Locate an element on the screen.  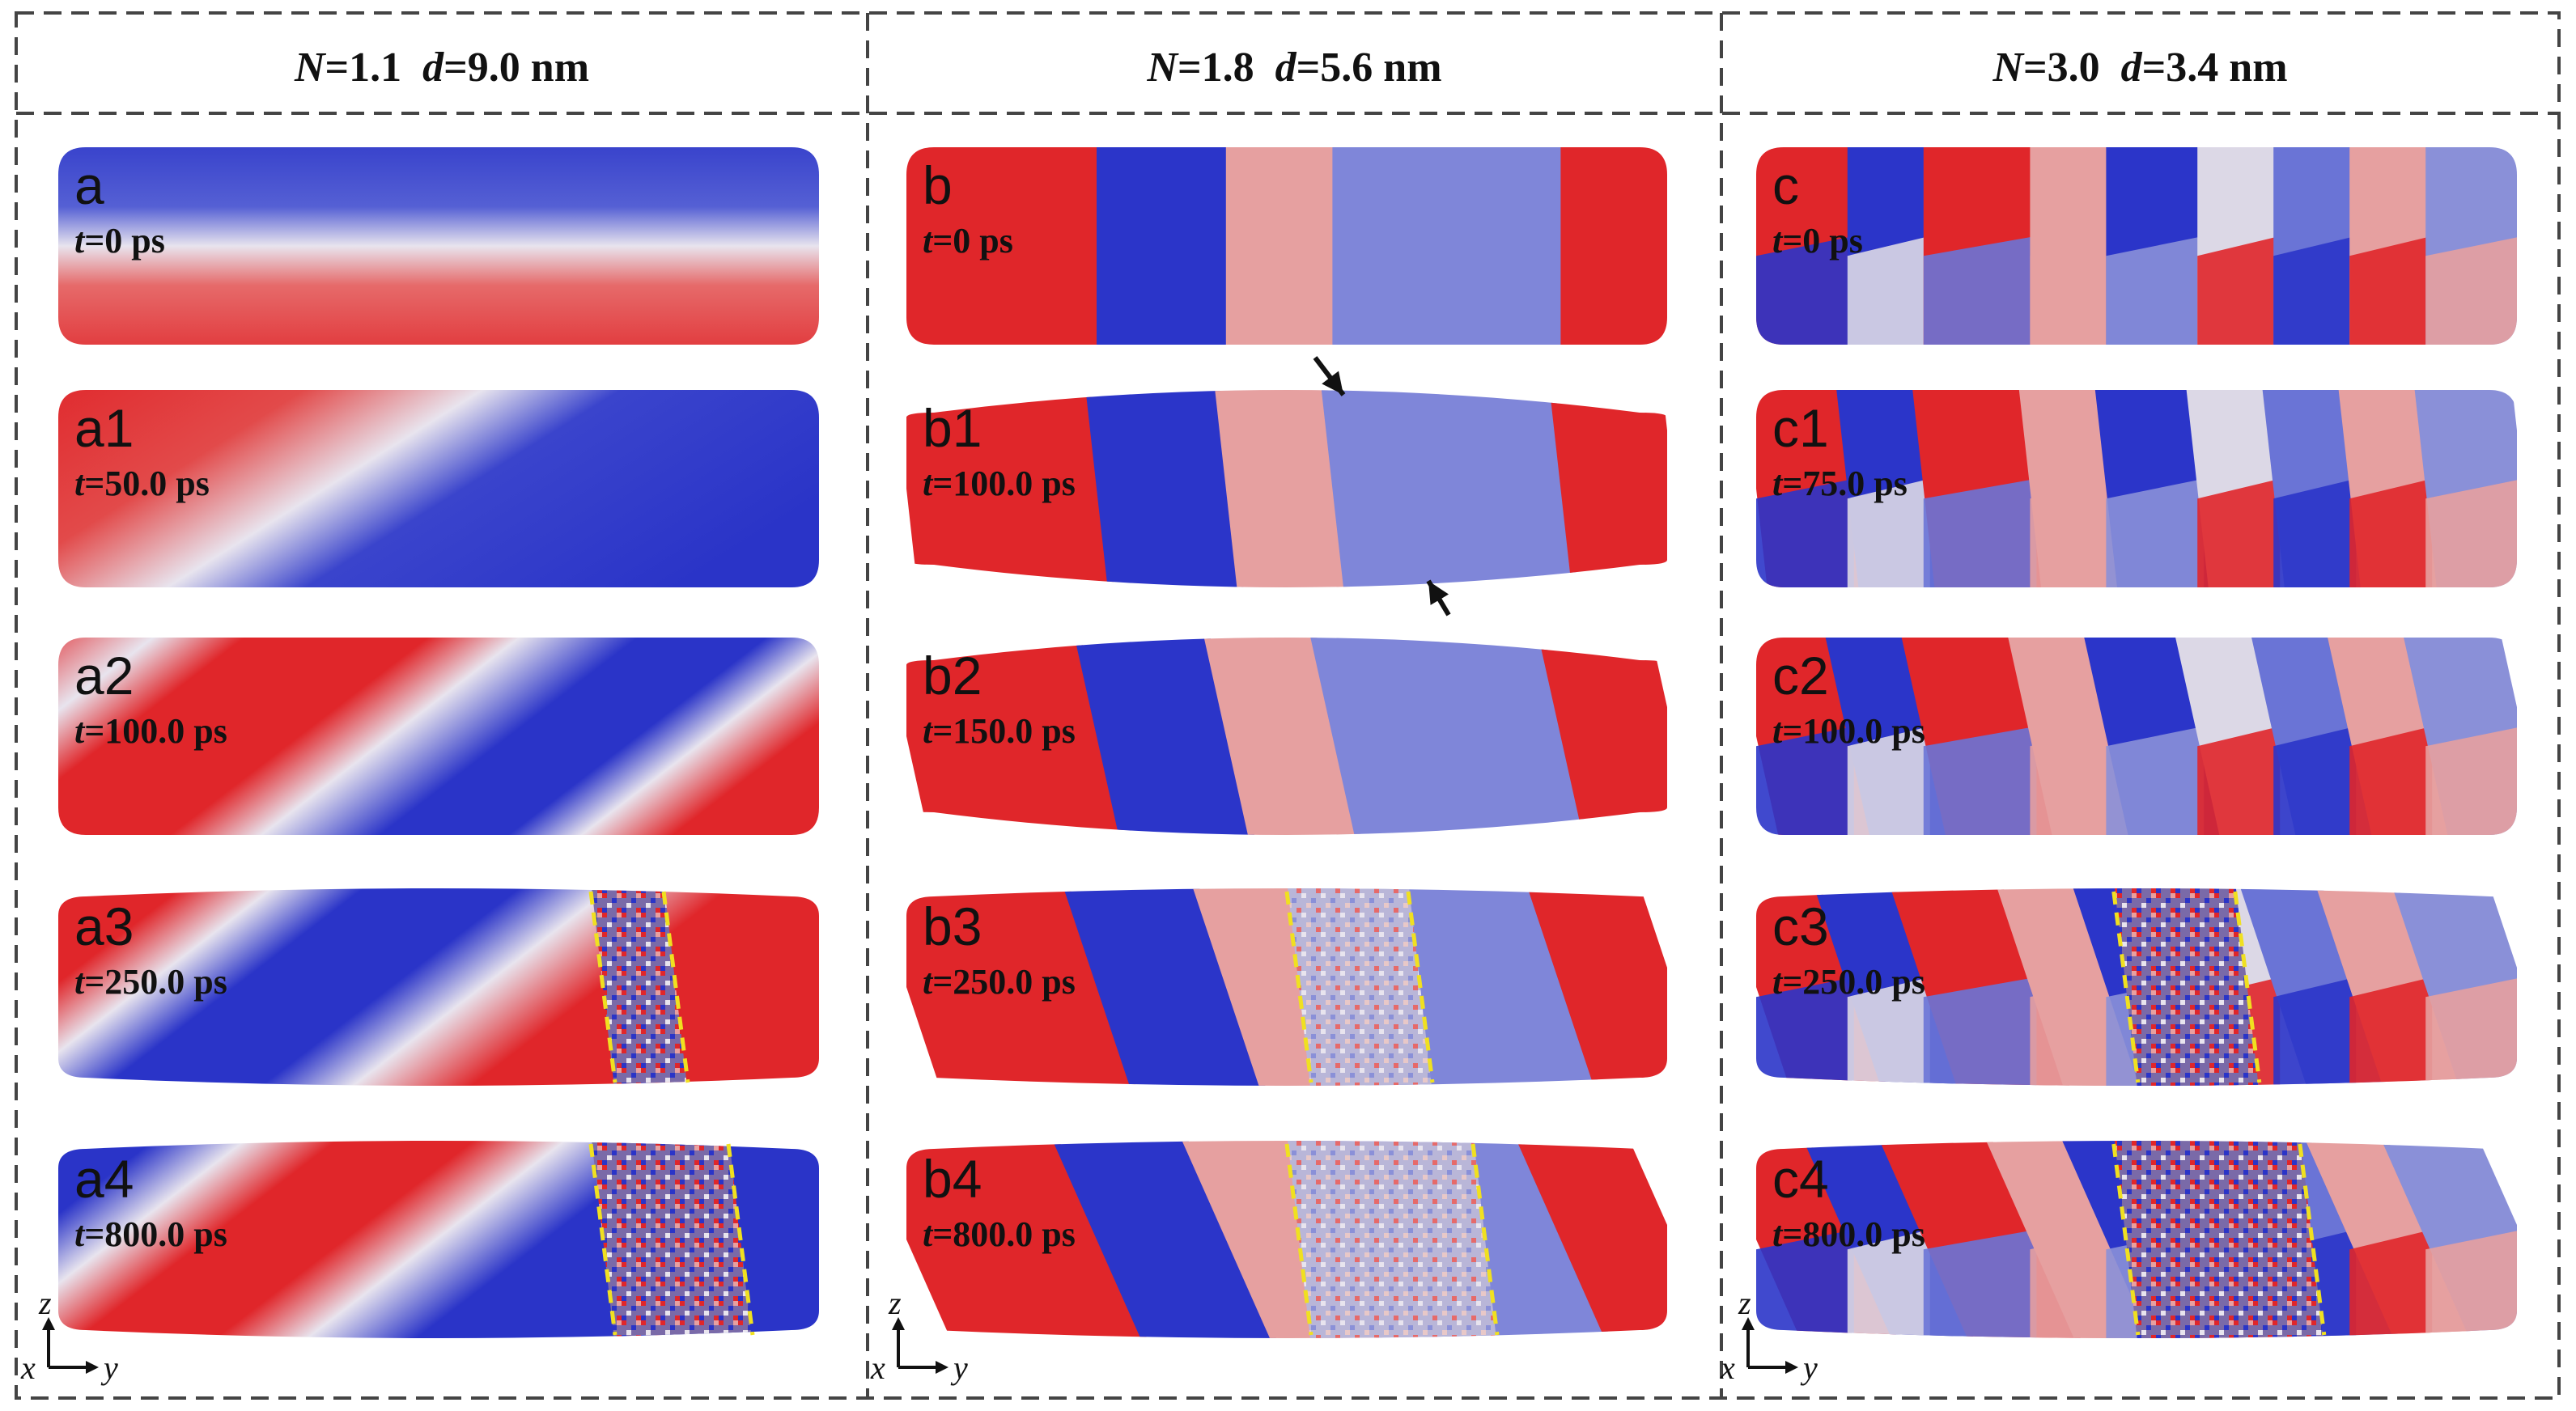
panel-label: c is located at coordinates (1785, 185).